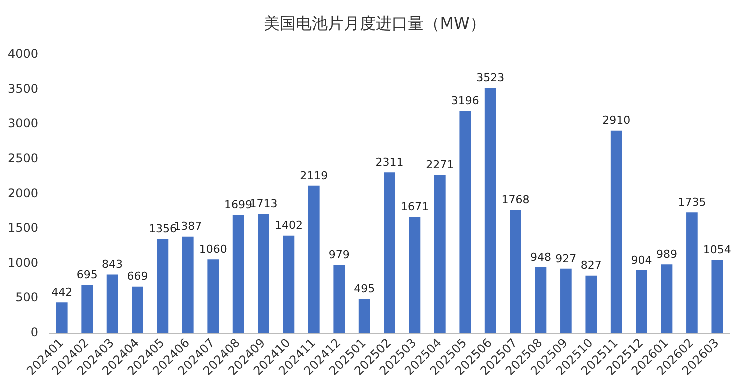 Image resolution: width=750 pixels, height=382 pixels. I want to click on data-label: 669, so click(137, 277).